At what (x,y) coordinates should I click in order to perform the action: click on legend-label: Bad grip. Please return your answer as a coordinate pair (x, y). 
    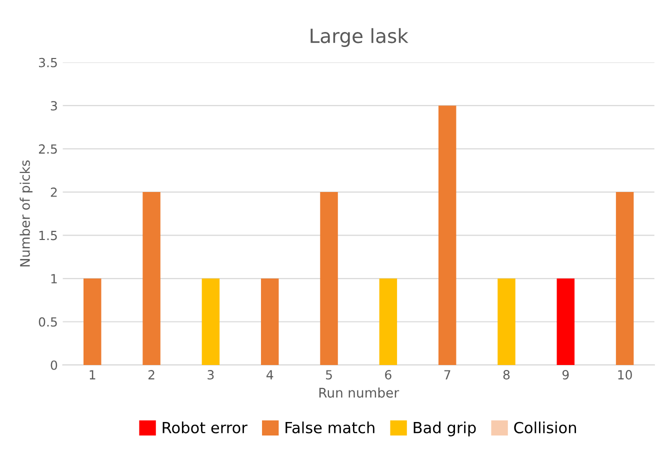
    Looking at the image, I should click on (445, 429).